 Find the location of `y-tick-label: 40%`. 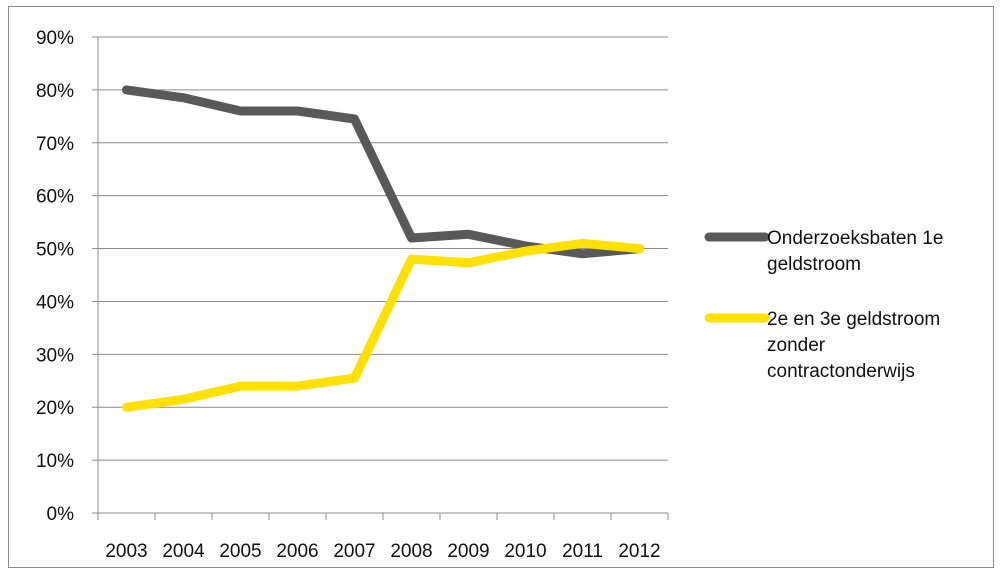

y-tick-label: 40% is located at coordinates (55, 302).